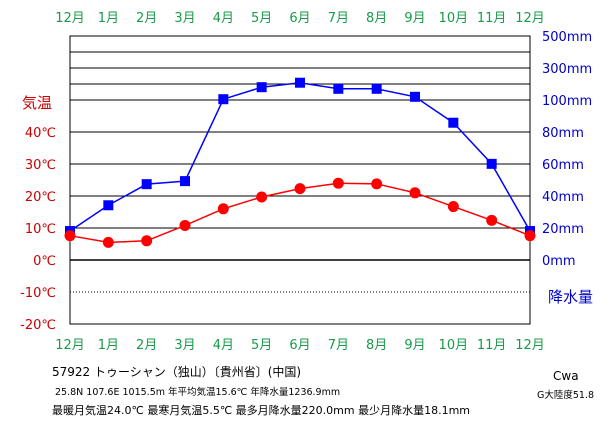 Image resolution: width=611 pixels, height=425 pixels. I want to click on temperature-tick-label: 10℃, so click(40, 229).